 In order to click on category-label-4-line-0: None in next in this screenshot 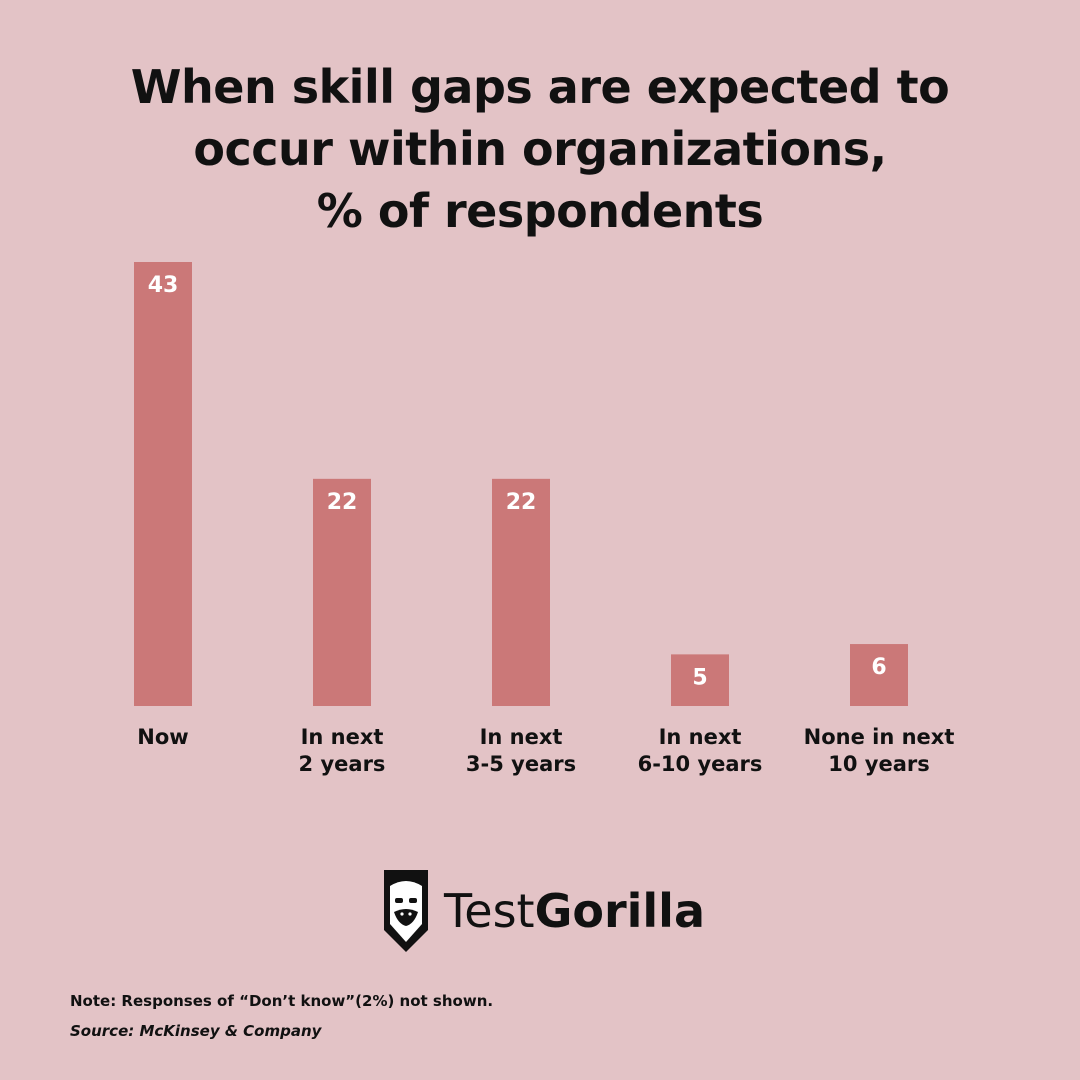, I will do `click(879, 737)`.